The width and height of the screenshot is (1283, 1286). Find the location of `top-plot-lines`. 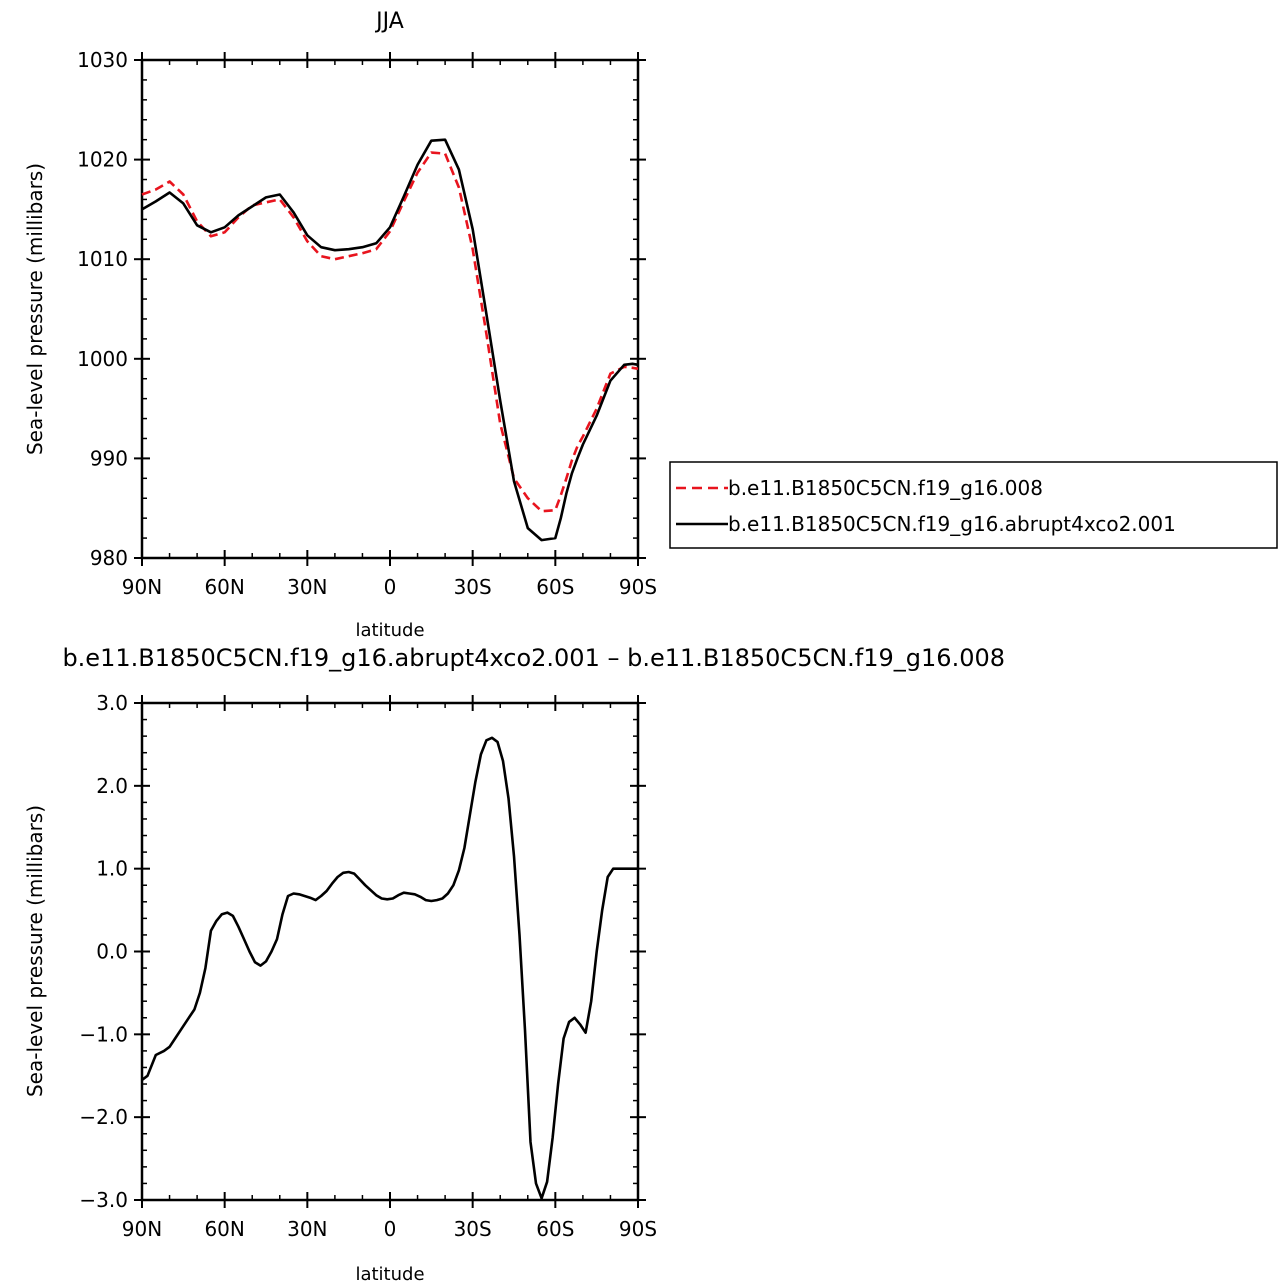

top-plot-lines is located at coordinates (390, 340).